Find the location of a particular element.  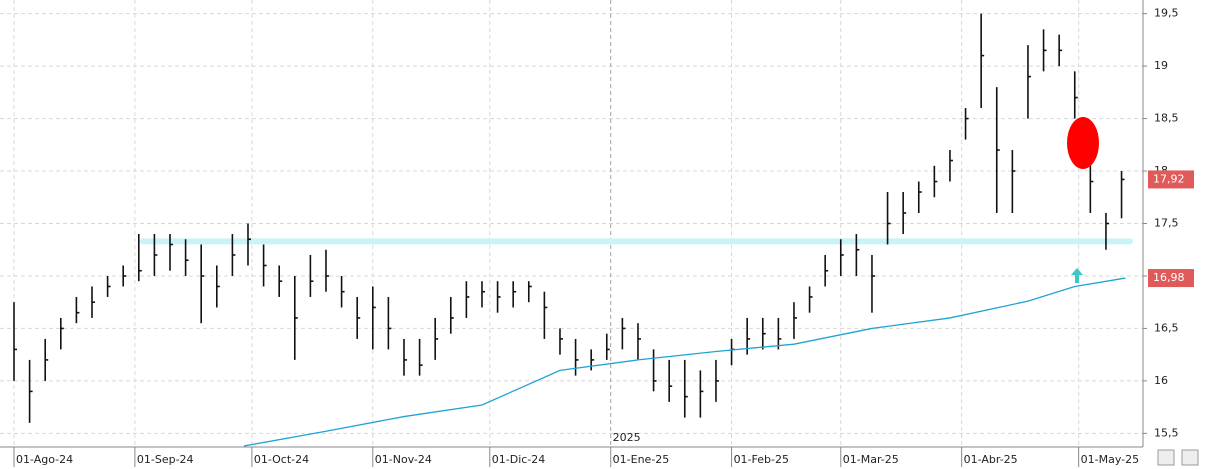

year-label: 2025 is located at coordinates (627, 437).